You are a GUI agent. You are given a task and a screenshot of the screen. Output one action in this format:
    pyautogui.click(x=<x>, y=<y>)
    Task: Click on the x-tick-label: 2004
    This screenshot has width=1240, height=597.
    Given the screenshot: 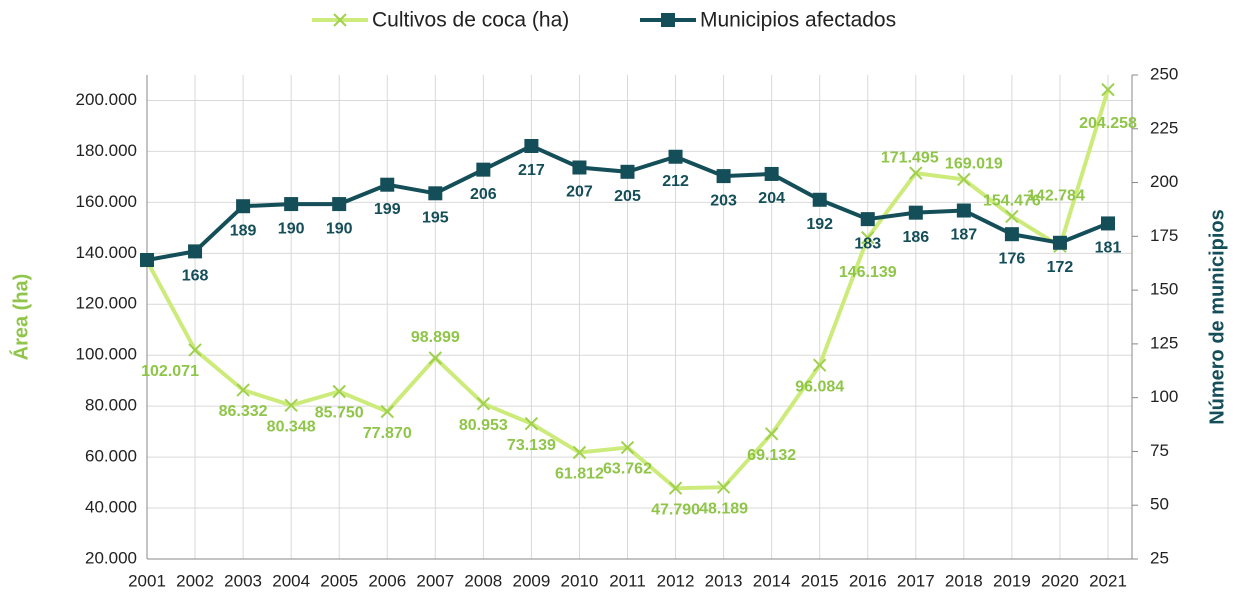 What is the action you would take?
    pyautogui.click(x=291, y=580)
    